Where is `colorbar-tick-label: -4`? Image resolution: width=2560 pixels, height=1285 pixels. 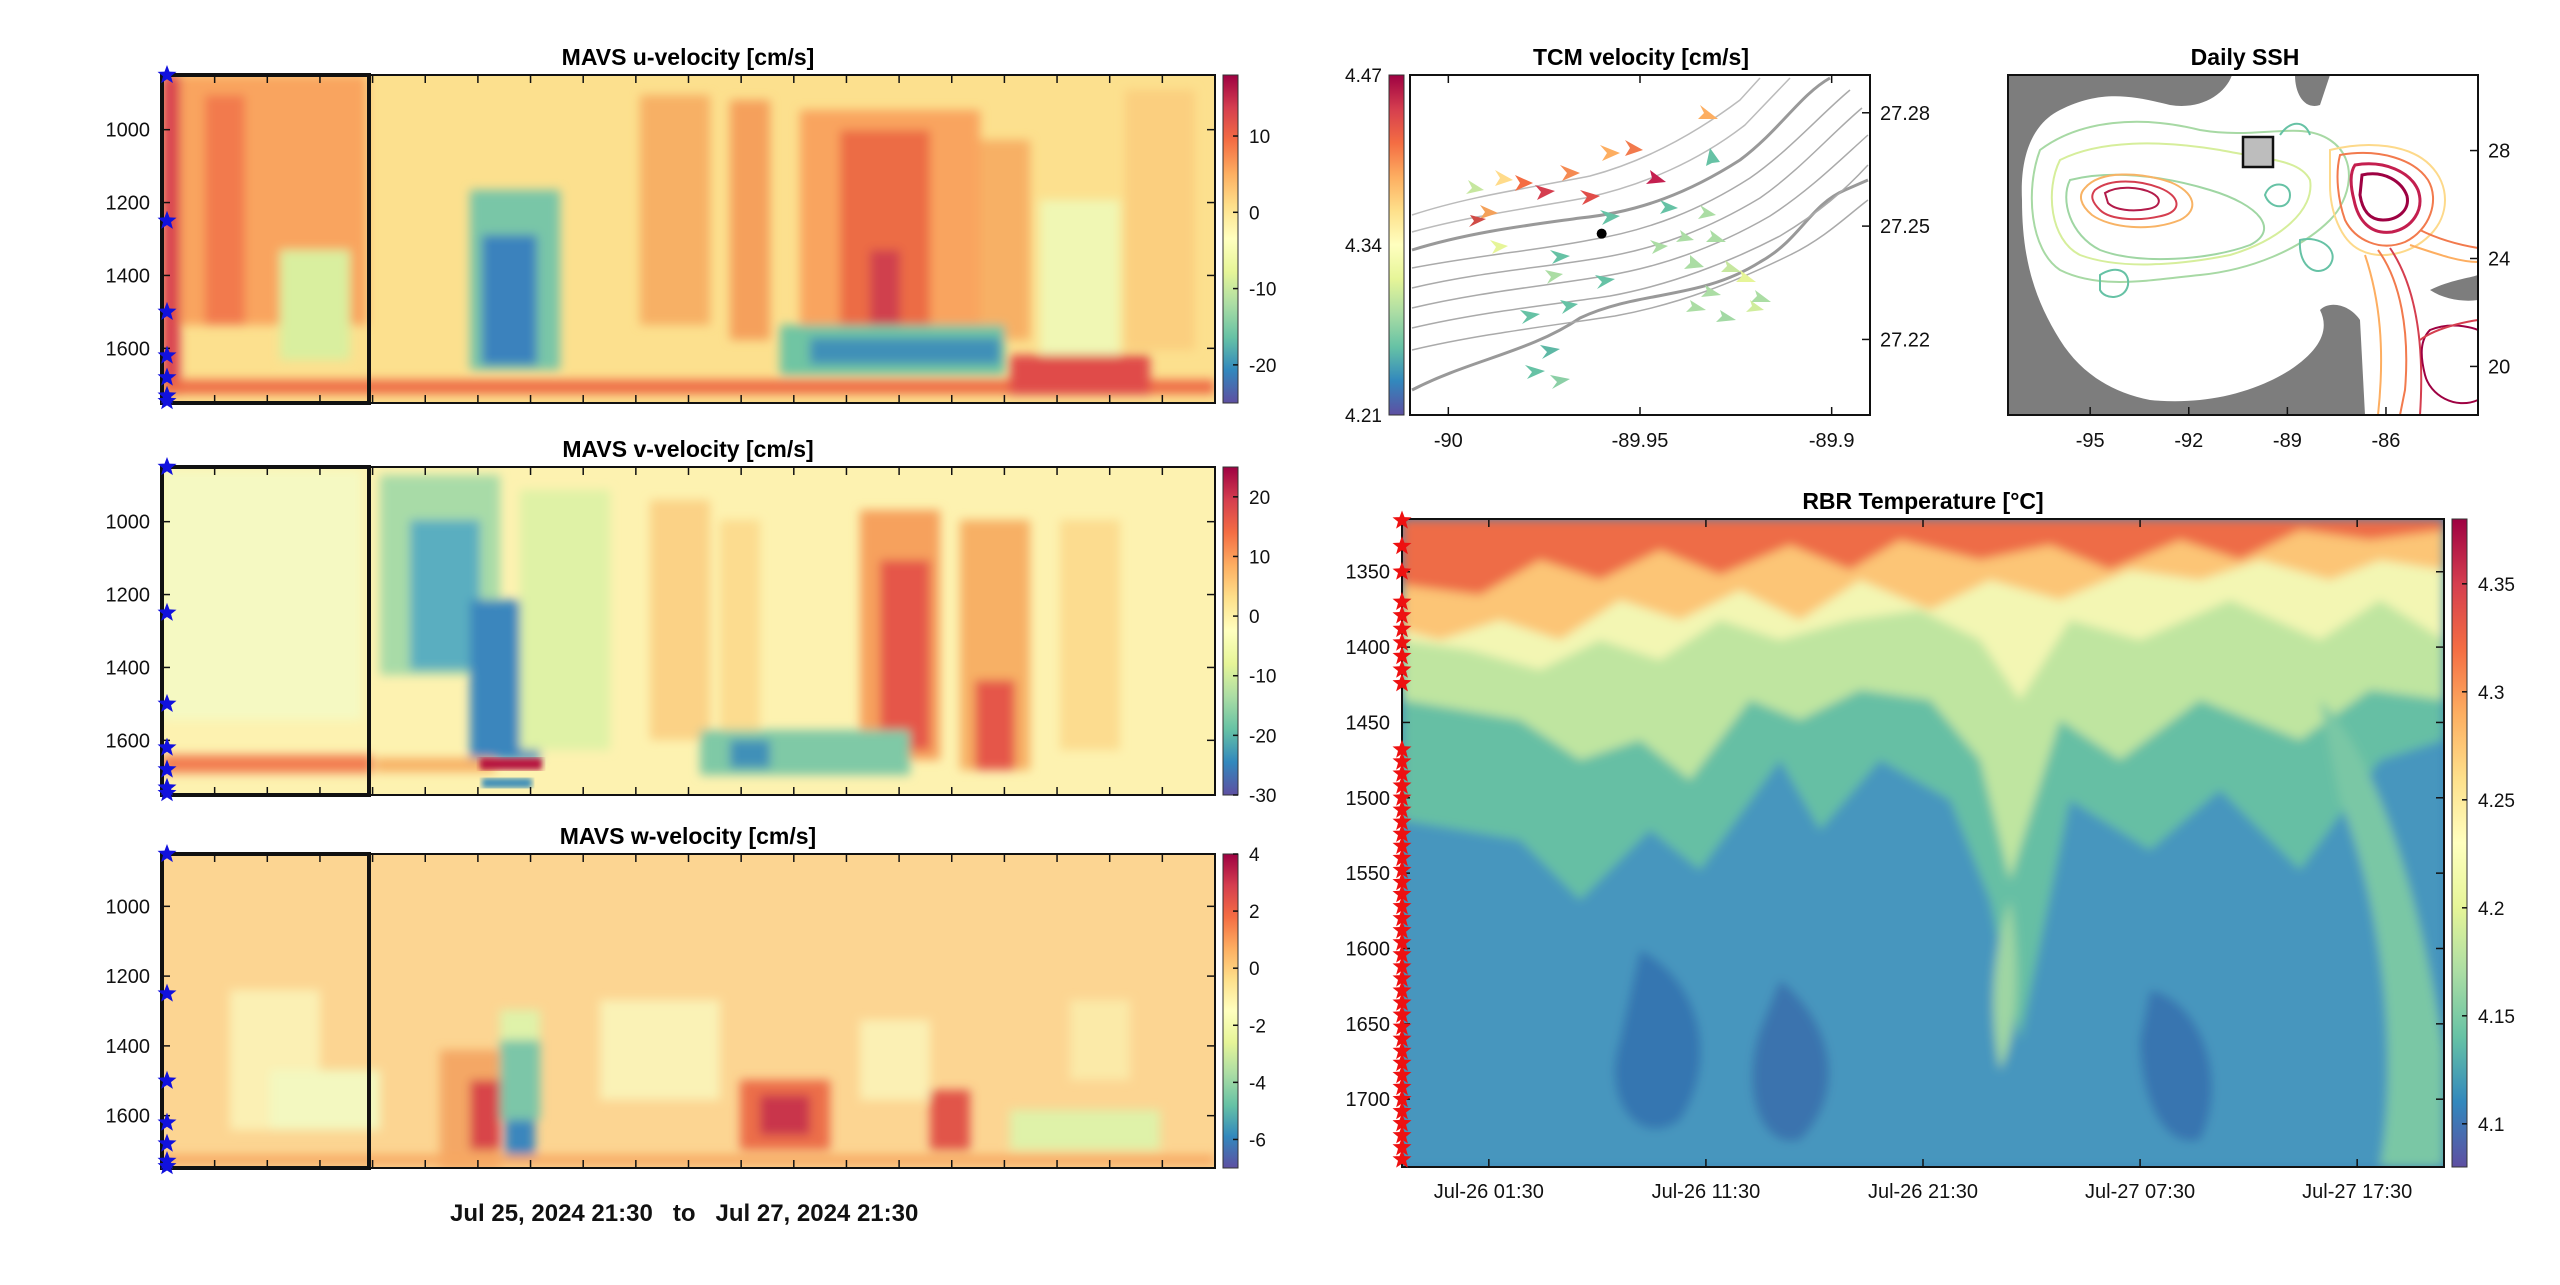 colorbar-tick-label: -4 is located at coordinates (1257, 1083).